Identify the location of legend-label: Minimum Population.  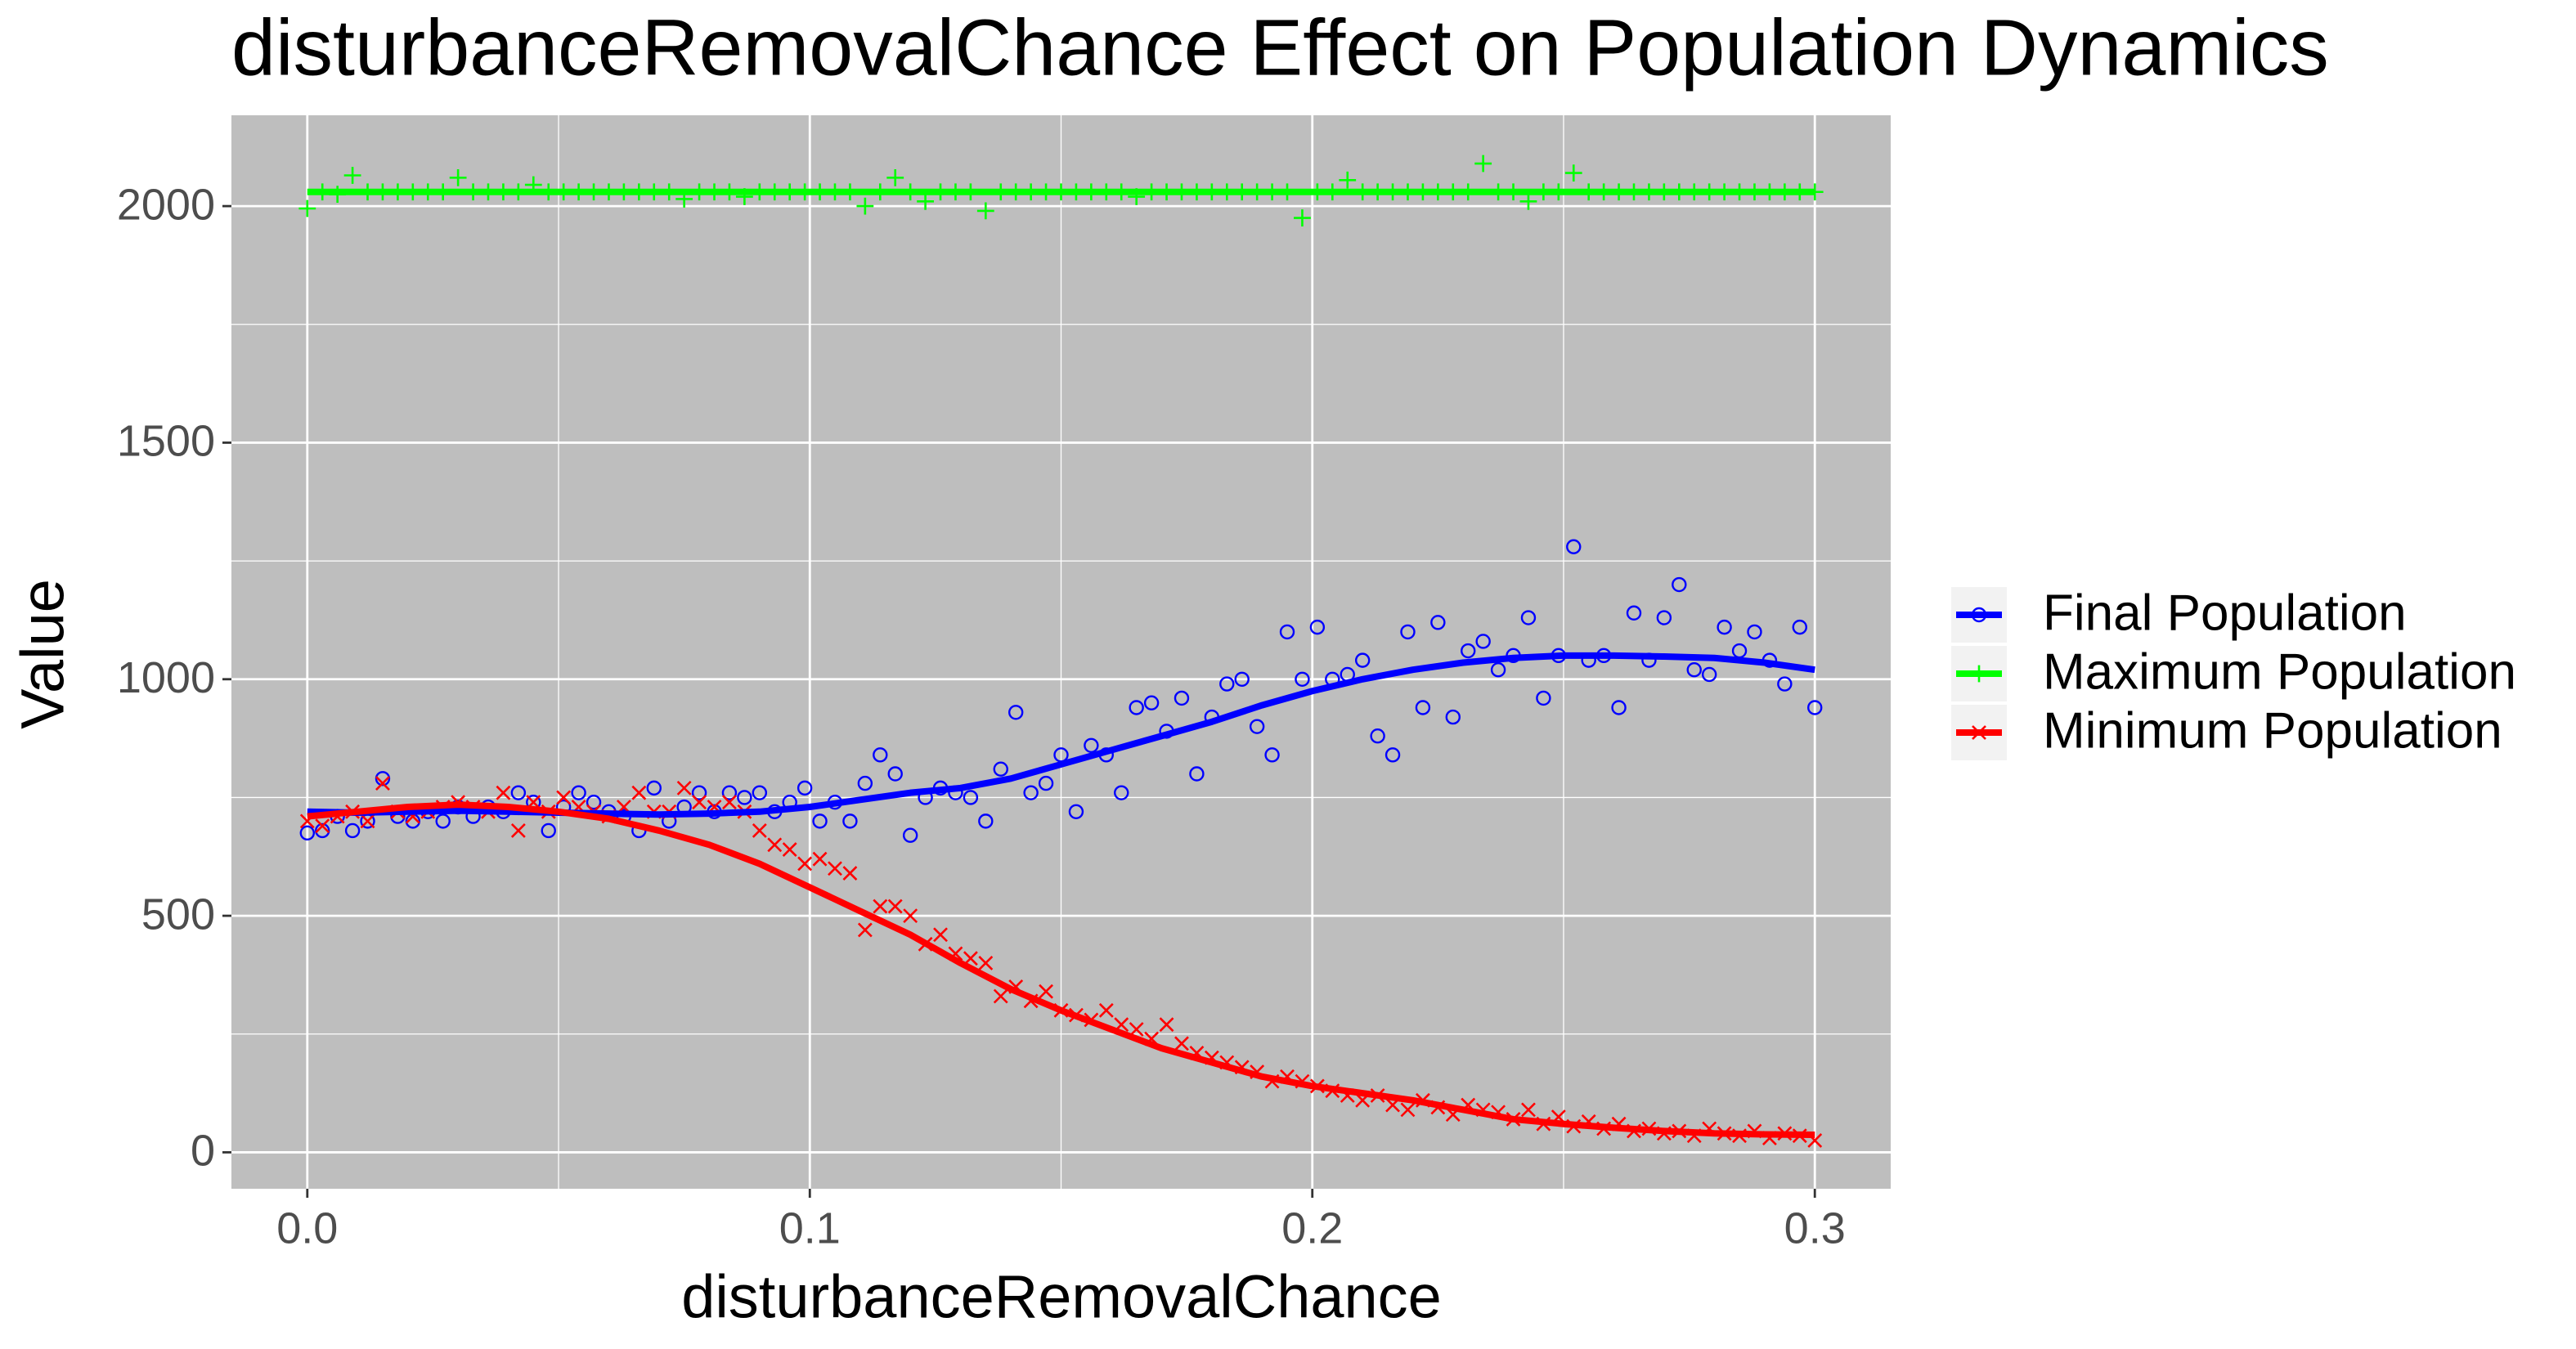
(2272, 731).